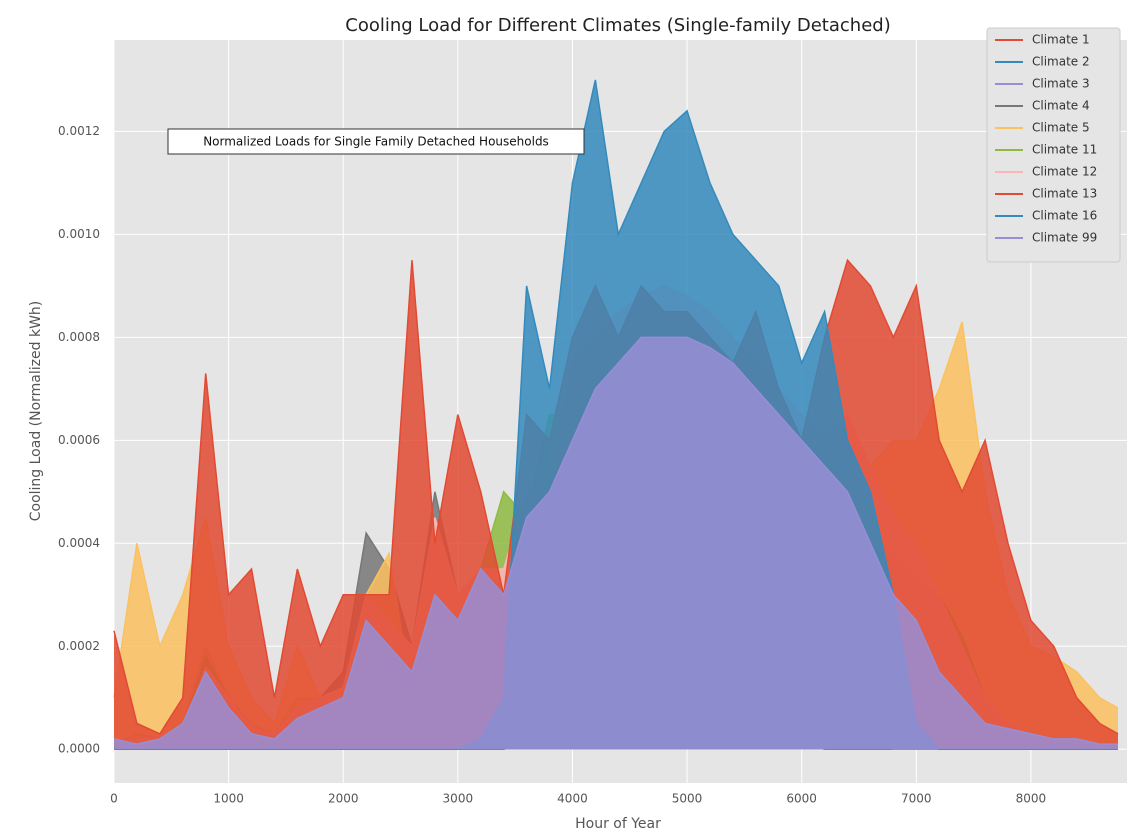  What do you see at coordinates (1064, 150) in the screenshot?
I see `legend-label: Climate 11` at bounding box center [1064, 150].